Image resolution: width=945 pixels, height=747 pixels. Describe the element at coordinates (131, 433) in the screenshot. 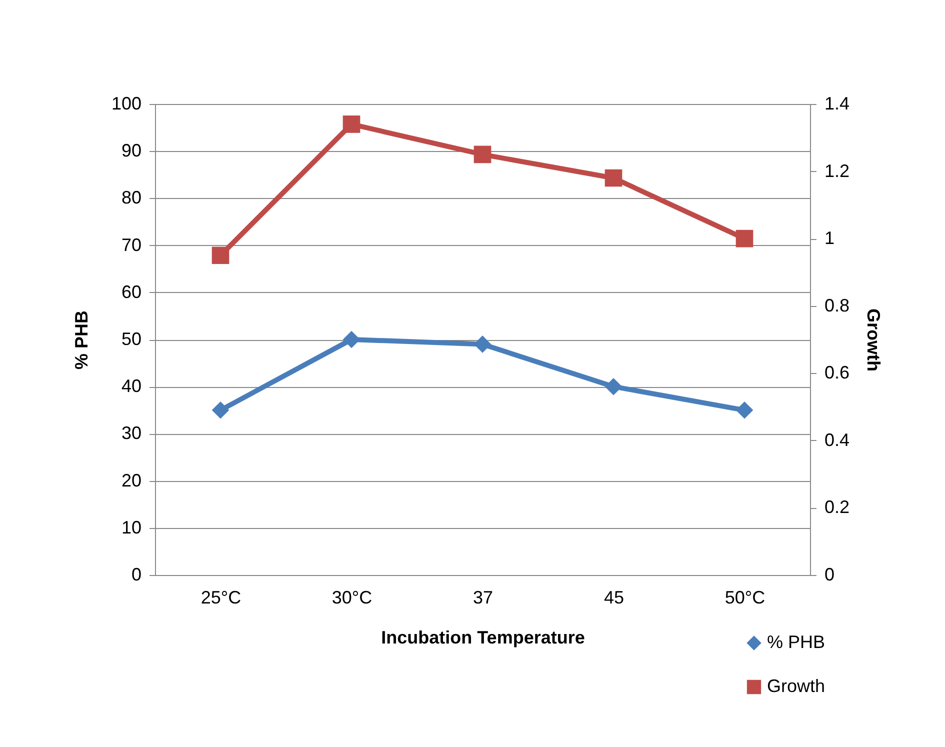

I see `y-tick-label: 30` at that location.